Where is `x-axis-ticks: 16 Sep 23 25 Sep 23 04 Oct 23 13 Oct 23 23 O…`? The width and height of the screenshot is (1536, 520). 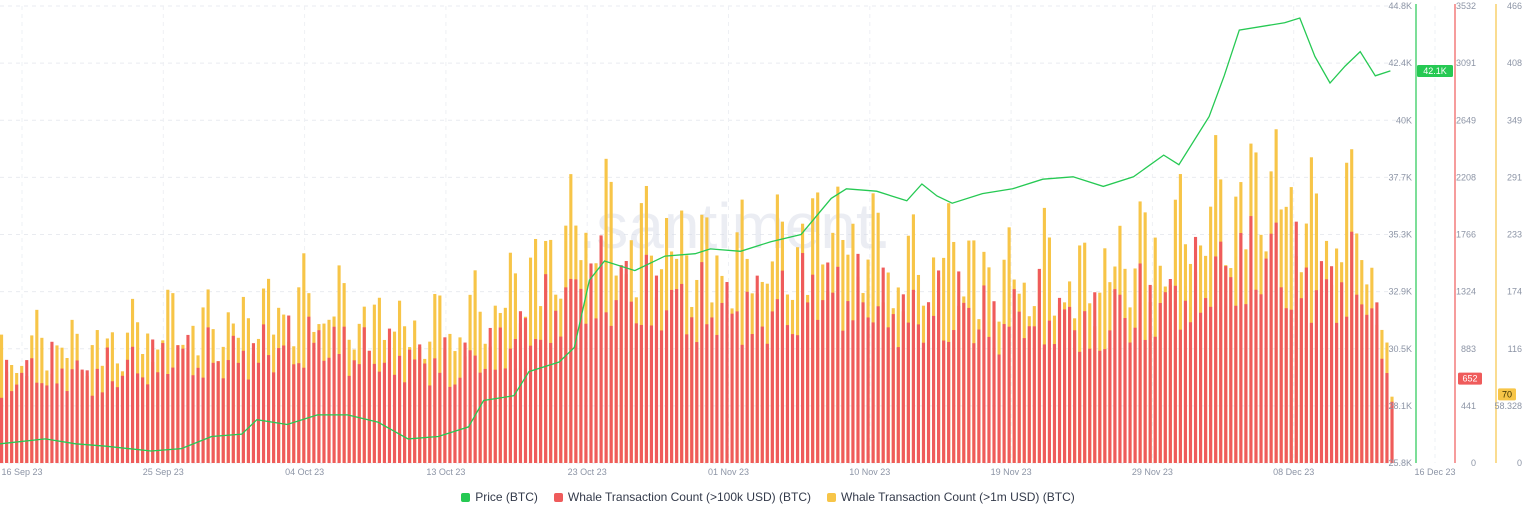
x-axis-ticks: 16 Sep 23 25 Sep 23 04 Oct 23 13 Oct 23 23 O… is located at coordinates (728, 472).